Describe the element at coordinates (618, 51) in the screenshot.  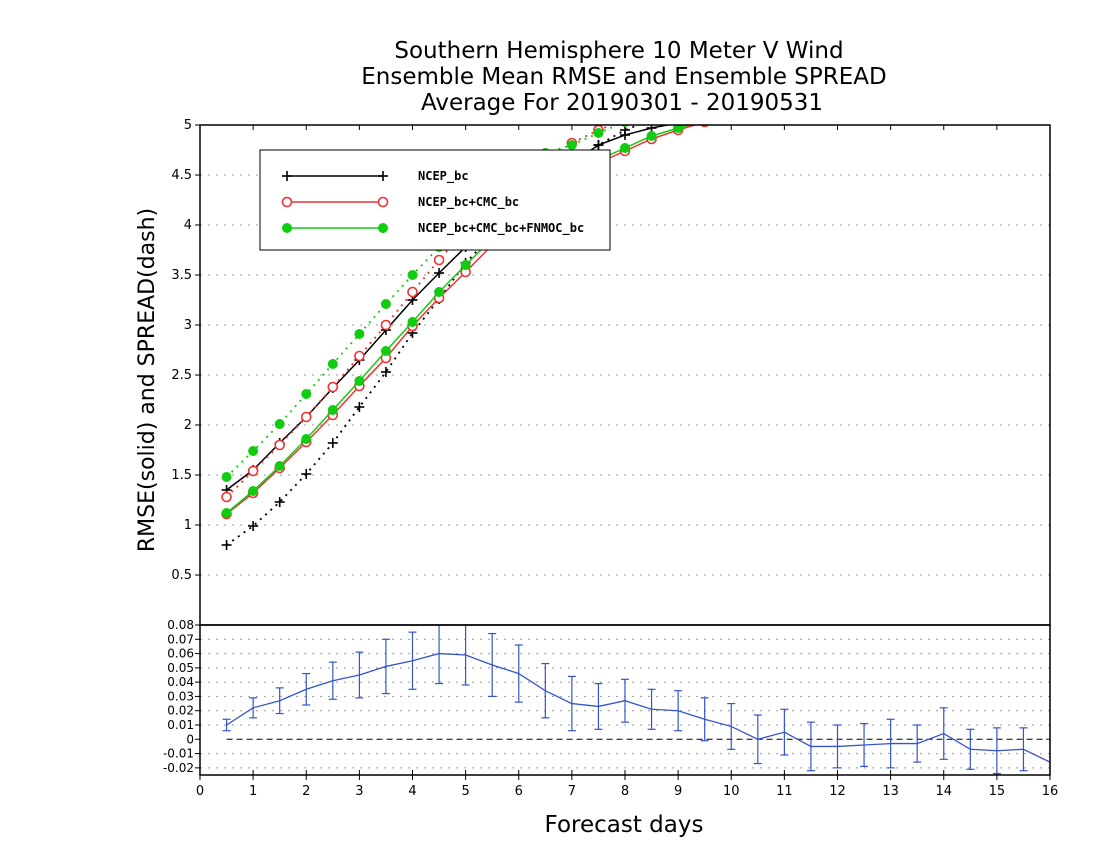
I see `title-line-1: Southern Hemisphere 10 Meter V Wind` at that location.